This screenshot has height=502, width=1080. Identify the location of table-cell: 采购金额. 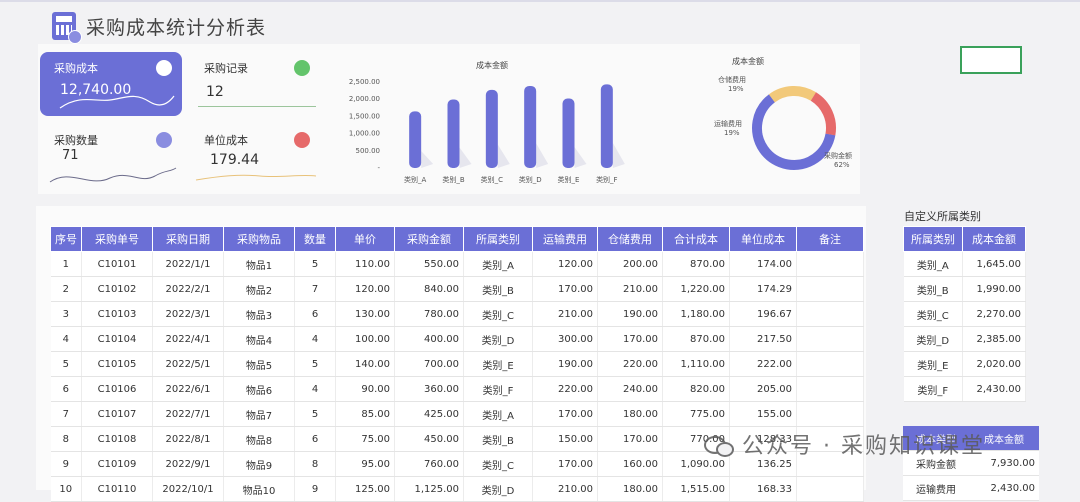
(936, 463).